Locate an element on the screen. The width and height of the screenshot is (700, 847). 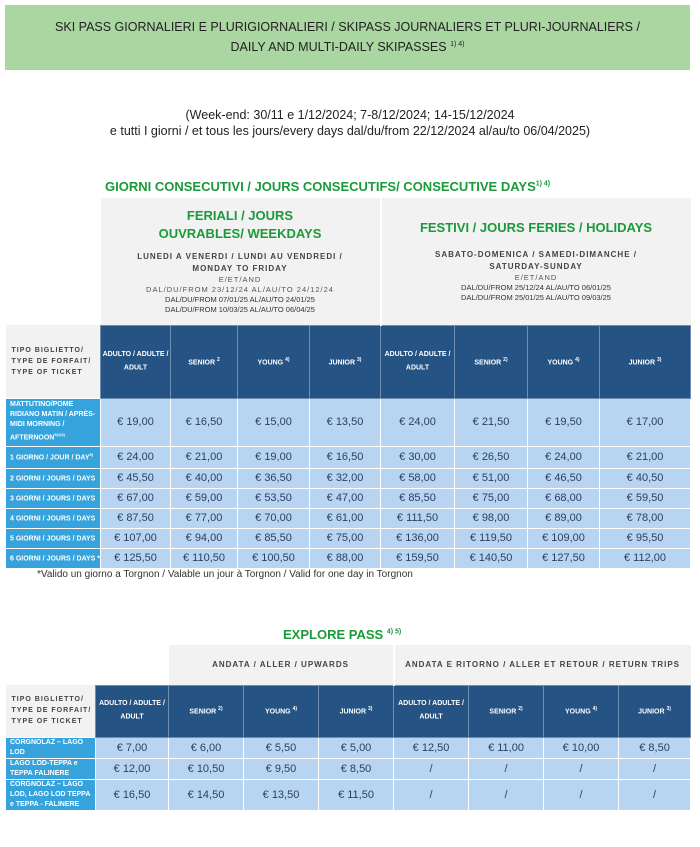
price-cell: € 89,00 is located at coordinates (563, 518).